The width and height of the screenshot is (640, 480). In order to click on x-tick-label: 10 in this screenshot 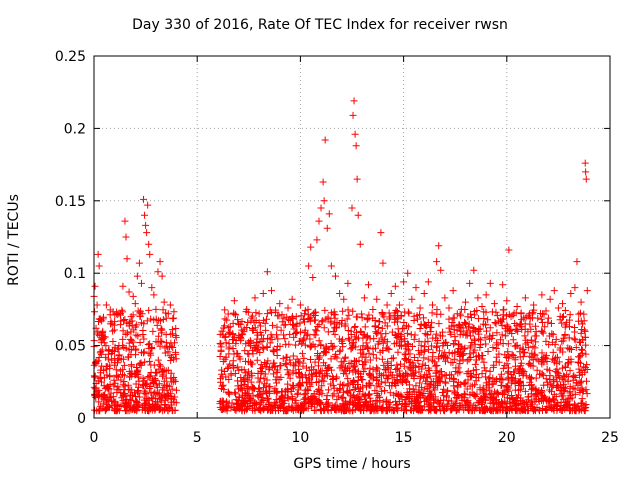, I will do `click(300, 438)`.